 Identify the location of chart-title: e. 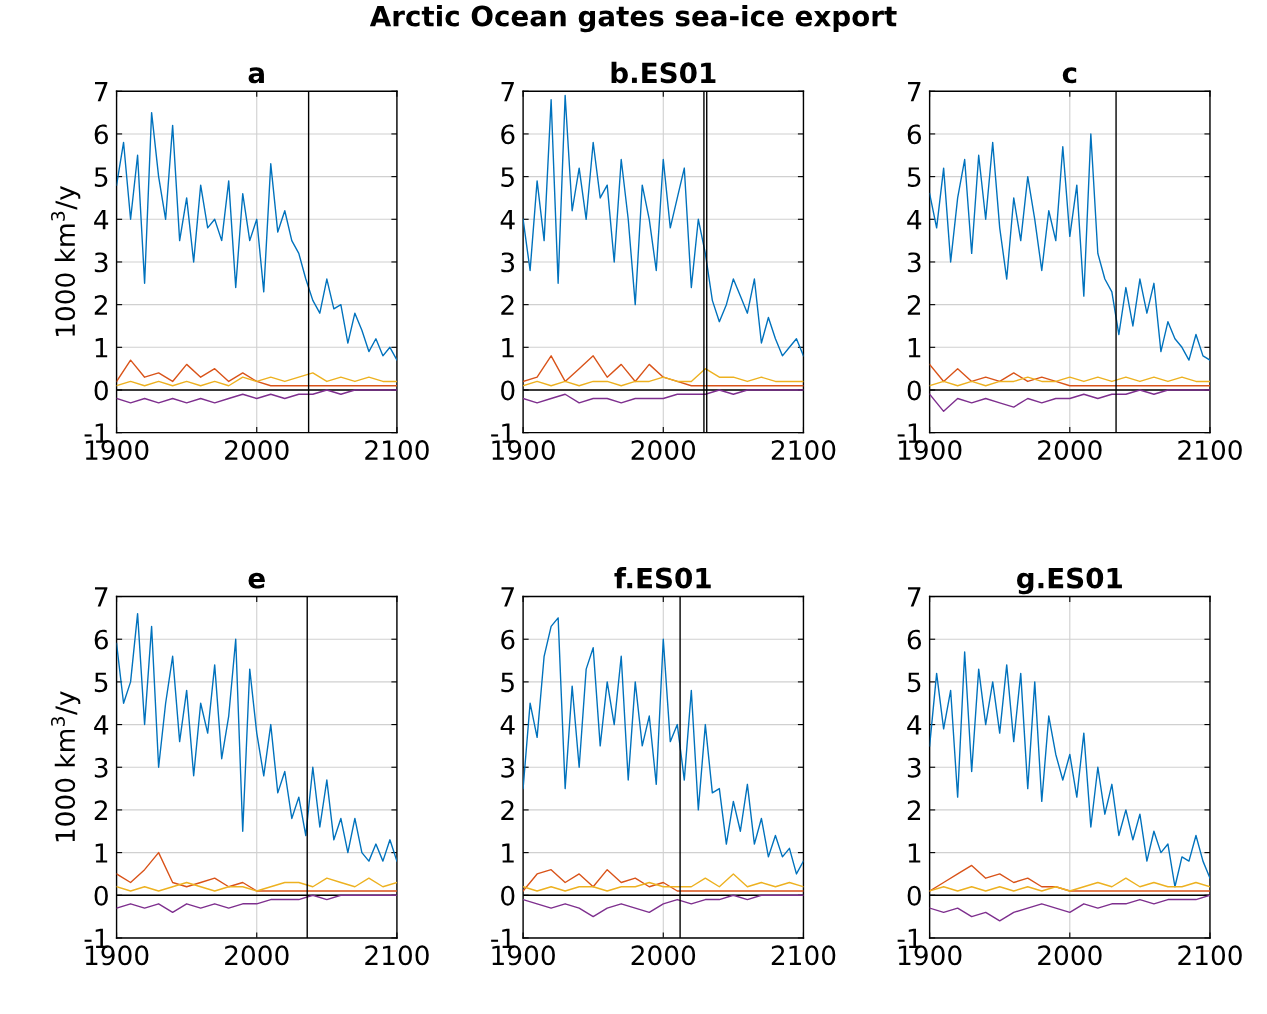
(256, 580).